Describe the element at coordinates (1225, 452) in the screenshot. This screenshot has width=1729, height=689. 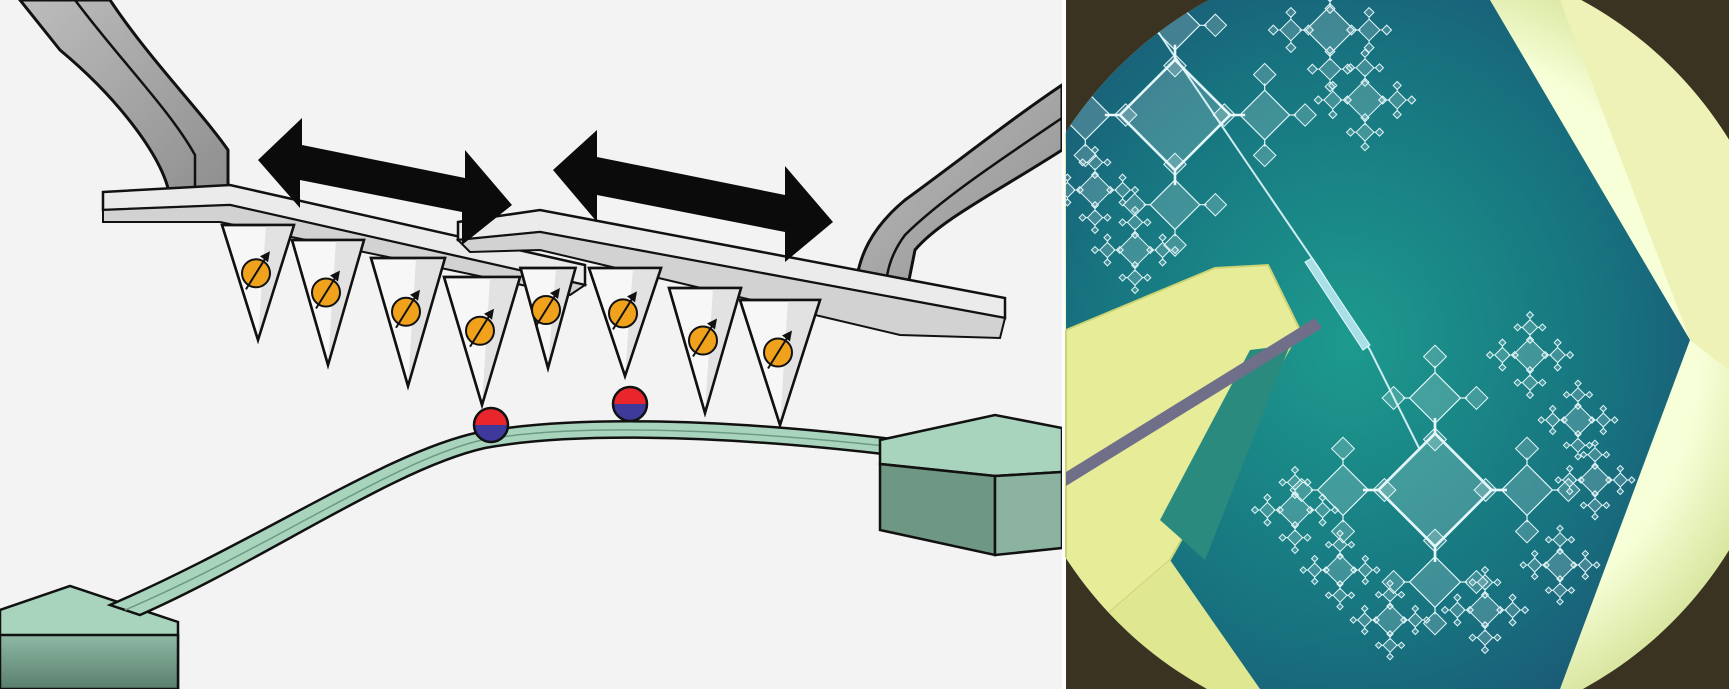
I see `pad-cutout` at that location.